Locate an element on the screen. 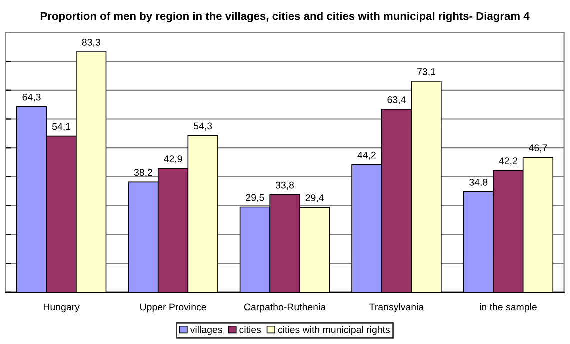  data-label: 42,9 is located at coordinates (173, 160).